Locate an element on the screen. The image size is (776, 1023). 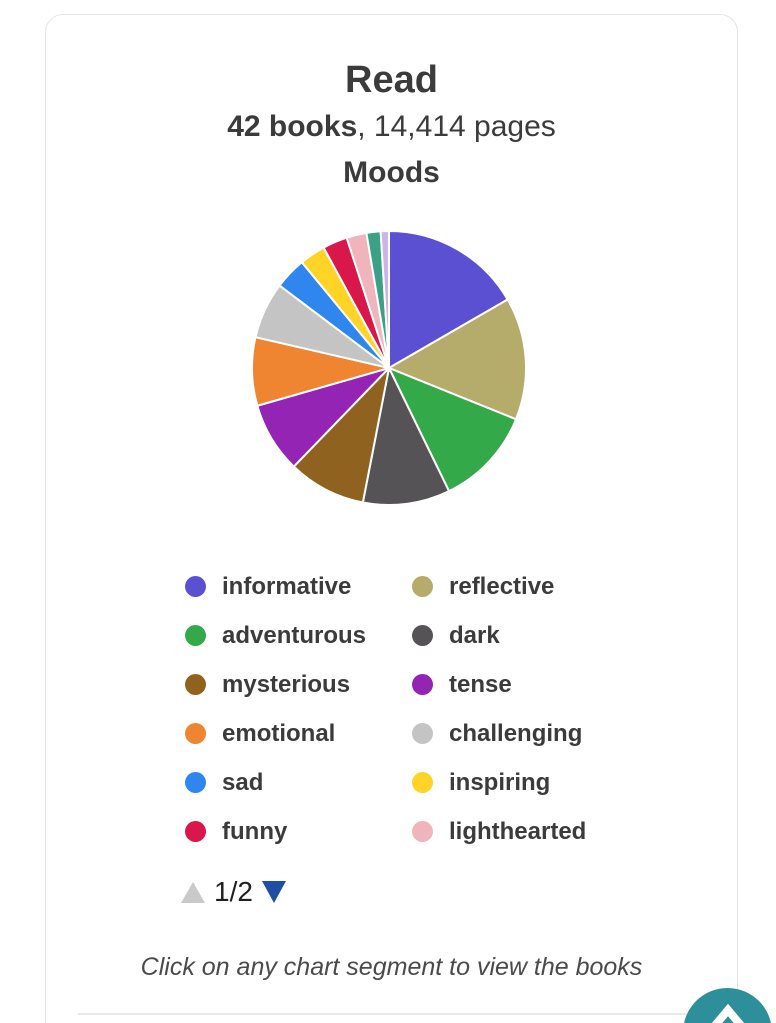
moods-pie-chart is located at coordinates (389, 368).